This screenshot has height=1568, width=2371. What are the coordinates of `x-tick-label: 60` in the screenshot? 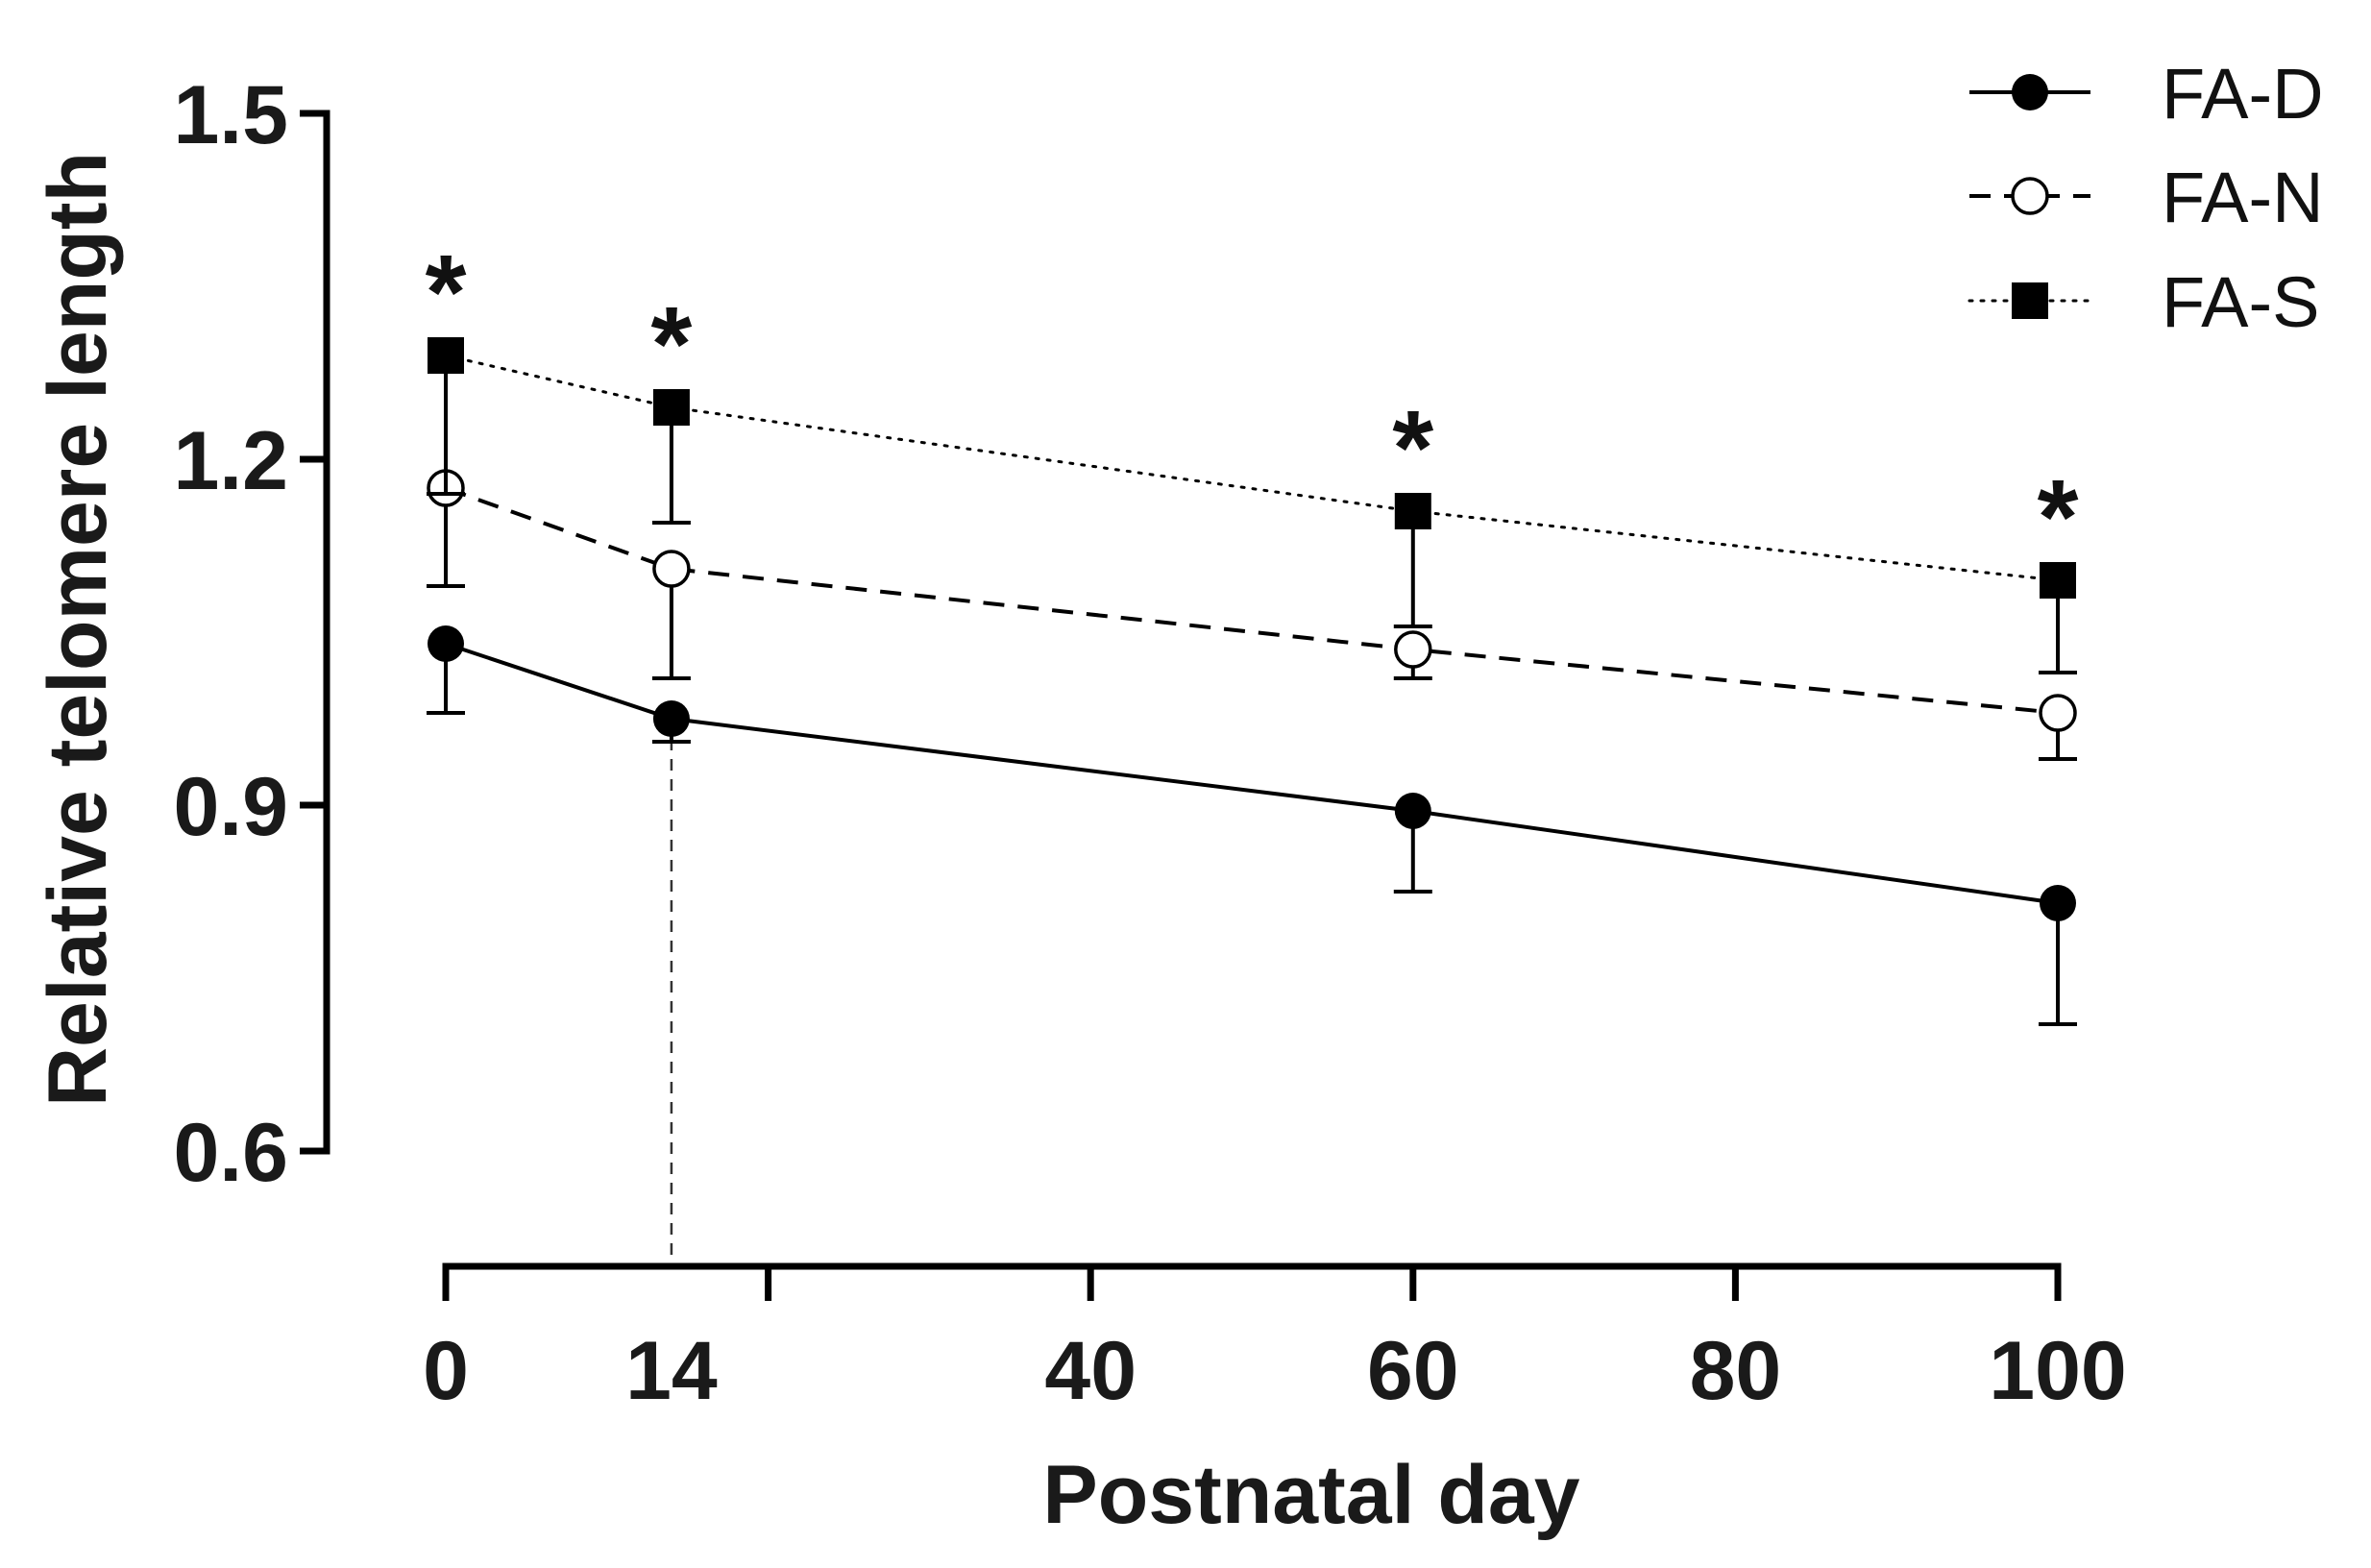 It's located at (1413, 1371).